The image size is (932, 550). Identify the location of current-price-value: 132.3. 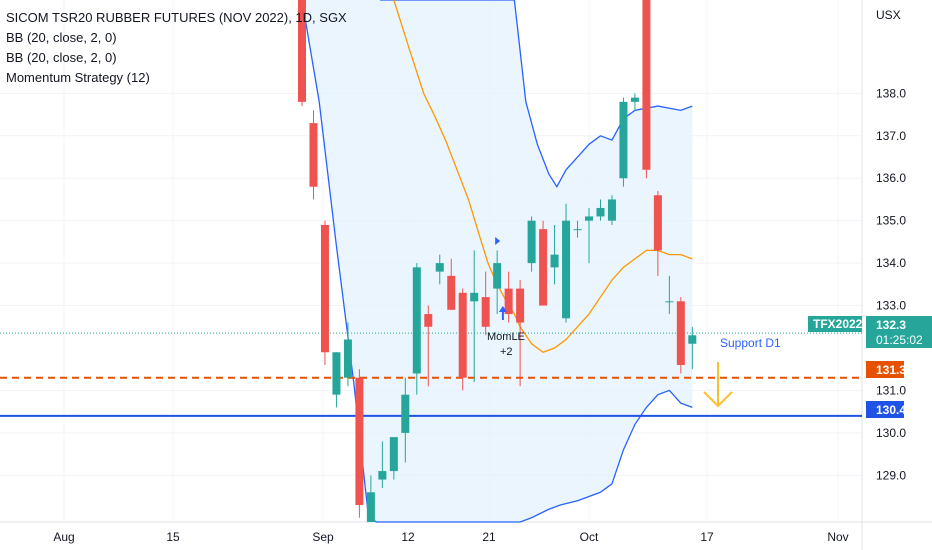
(891, 325).